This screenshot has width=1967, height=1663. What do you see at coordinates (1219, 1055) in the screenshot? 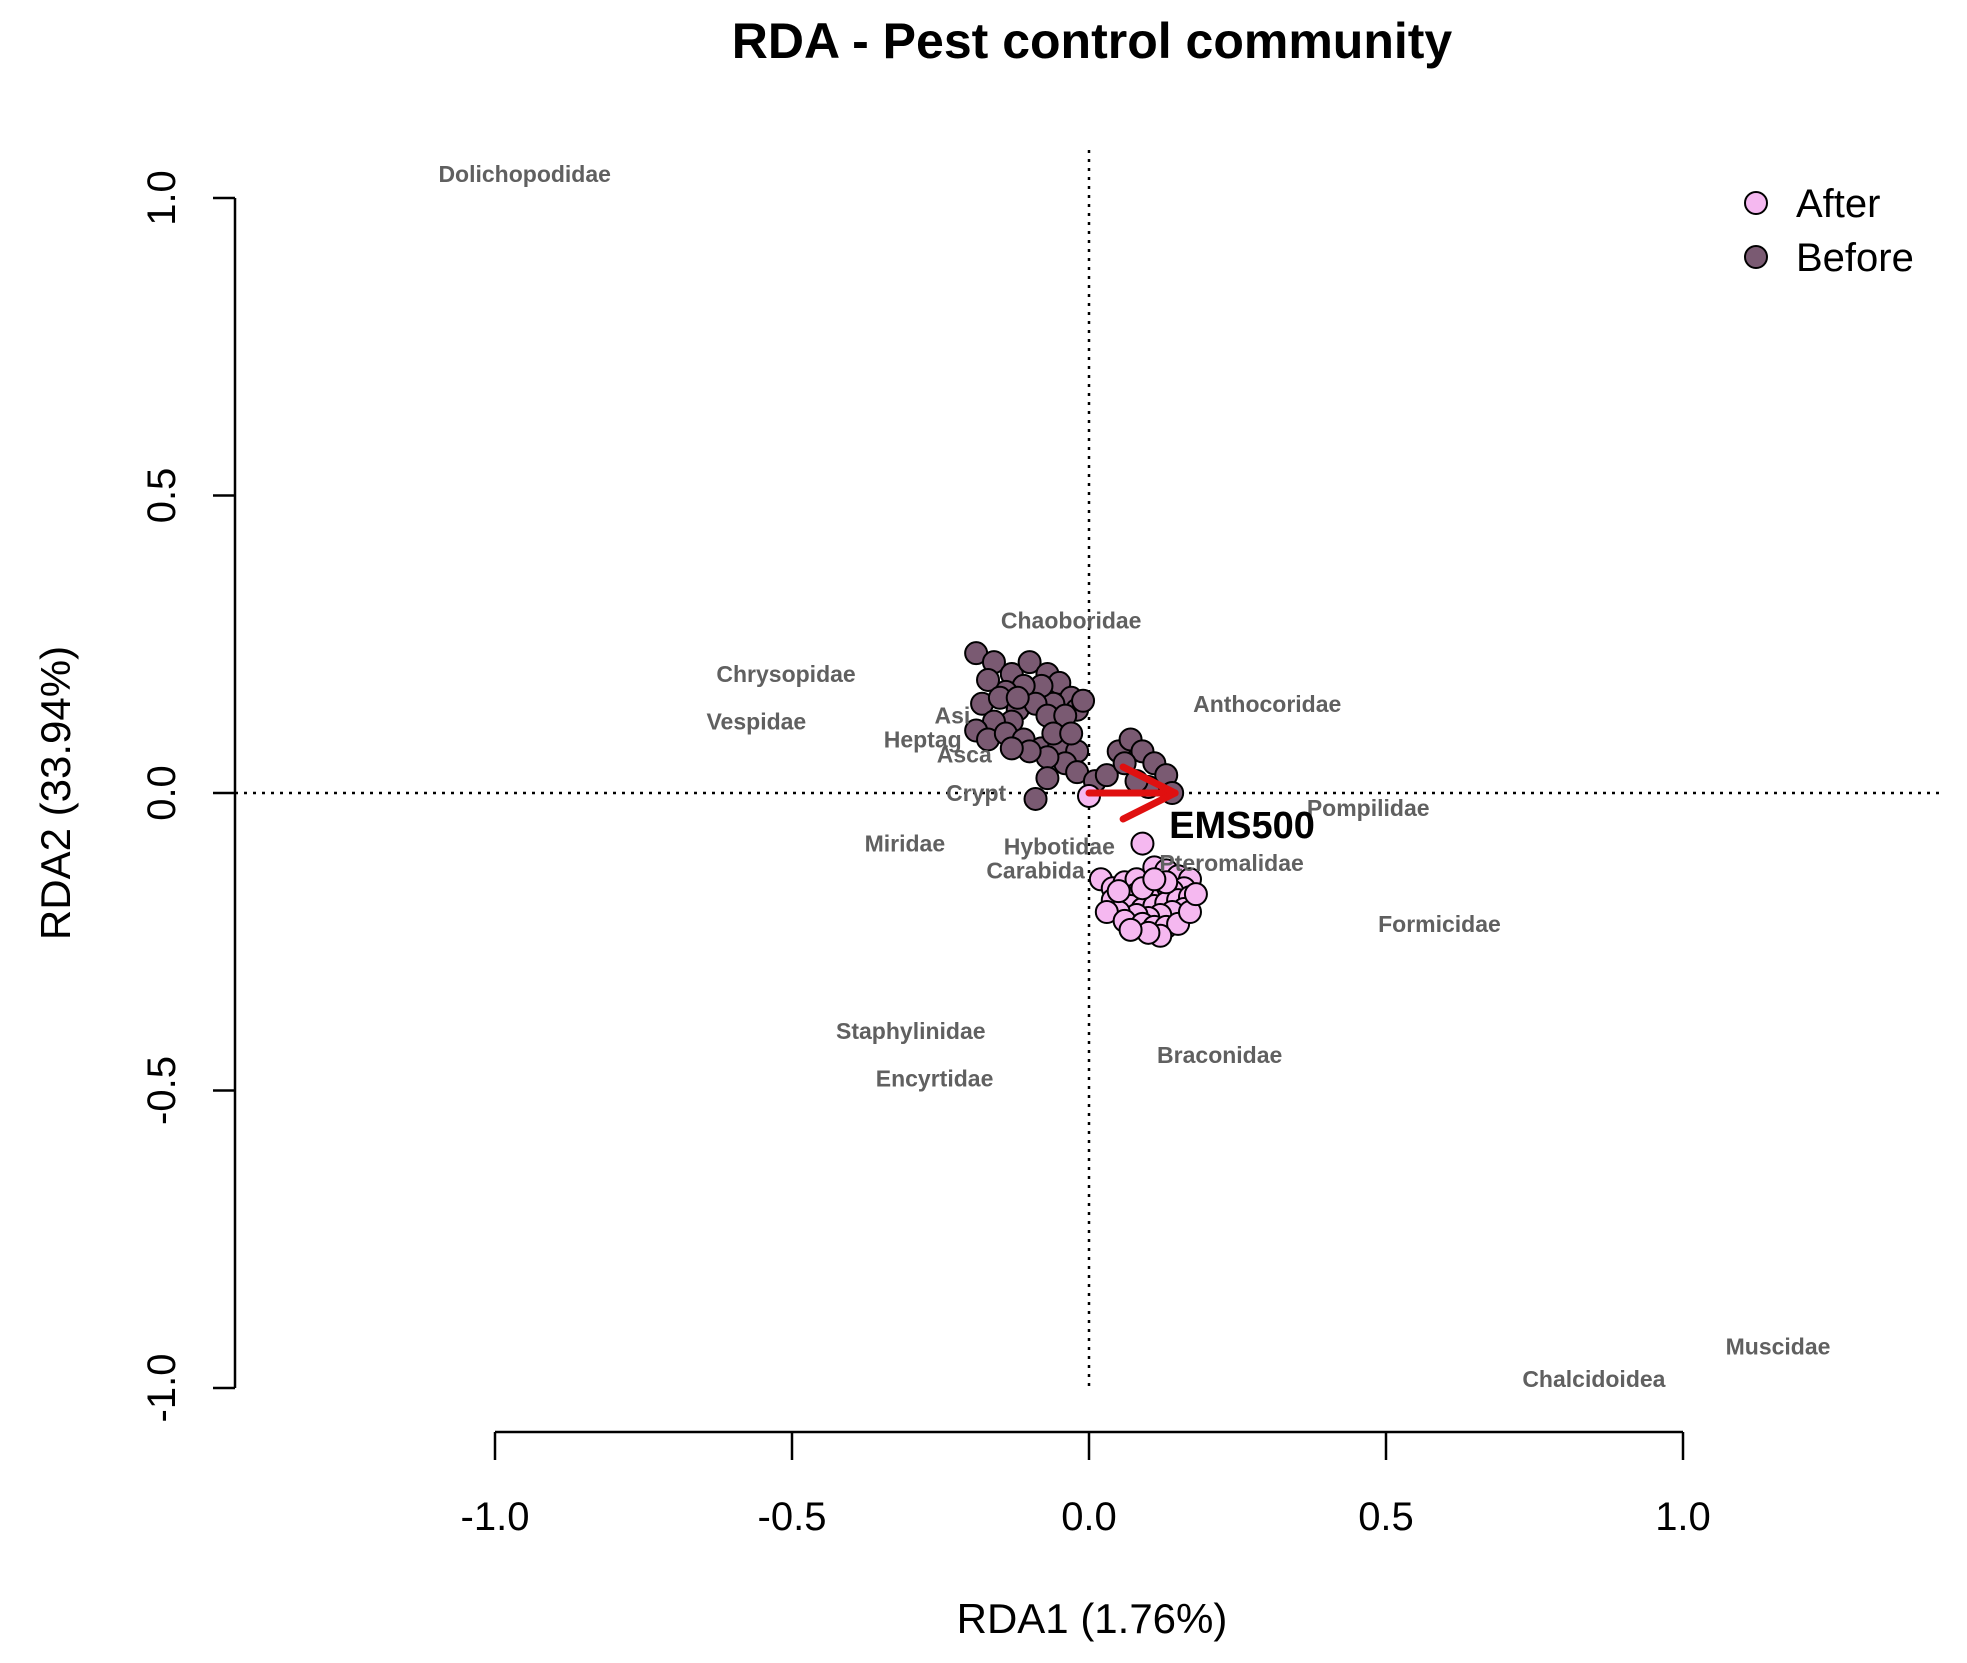
I see `species-label: Braconidae` at bounding box center [1219, 1055].